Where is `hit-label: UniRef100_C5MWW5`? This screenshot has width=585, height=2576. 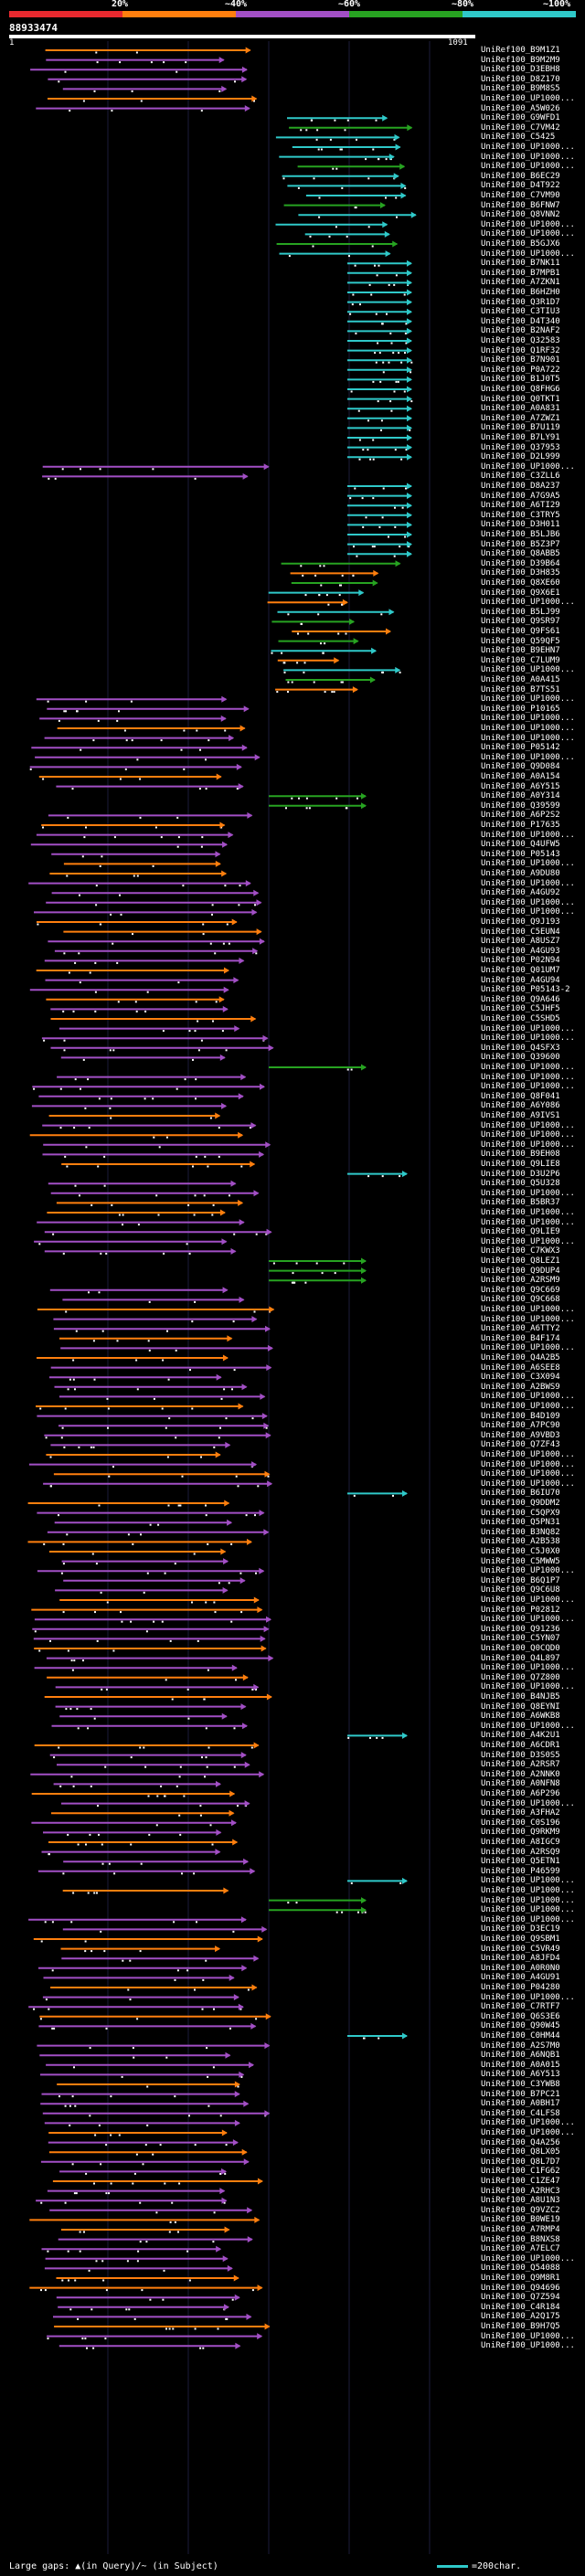 hit-label: UniRef100_C5MWW5 is located at coordinates (520, 1561).